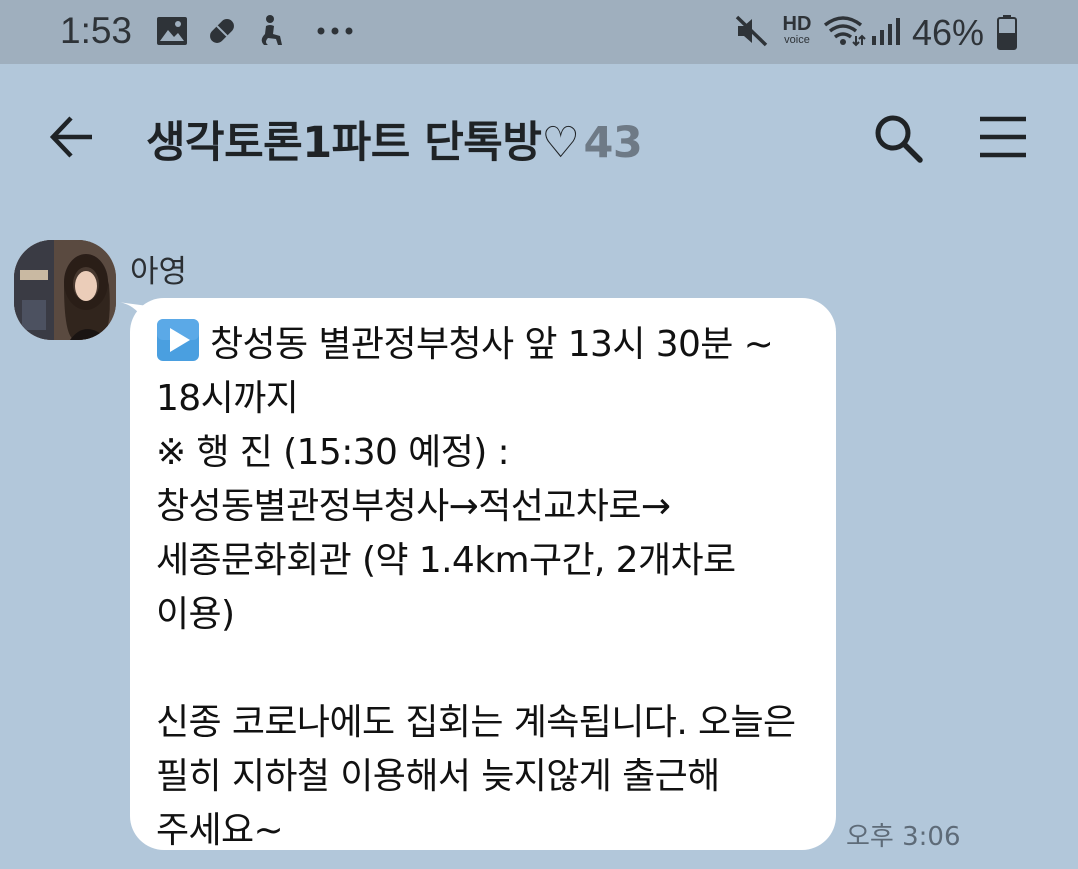 Image resolution: width=1078 pixels, height=869 pixels. Describe the element at coordinates (178, 340) in the screenshot. I see `play-button-icon` at that location.